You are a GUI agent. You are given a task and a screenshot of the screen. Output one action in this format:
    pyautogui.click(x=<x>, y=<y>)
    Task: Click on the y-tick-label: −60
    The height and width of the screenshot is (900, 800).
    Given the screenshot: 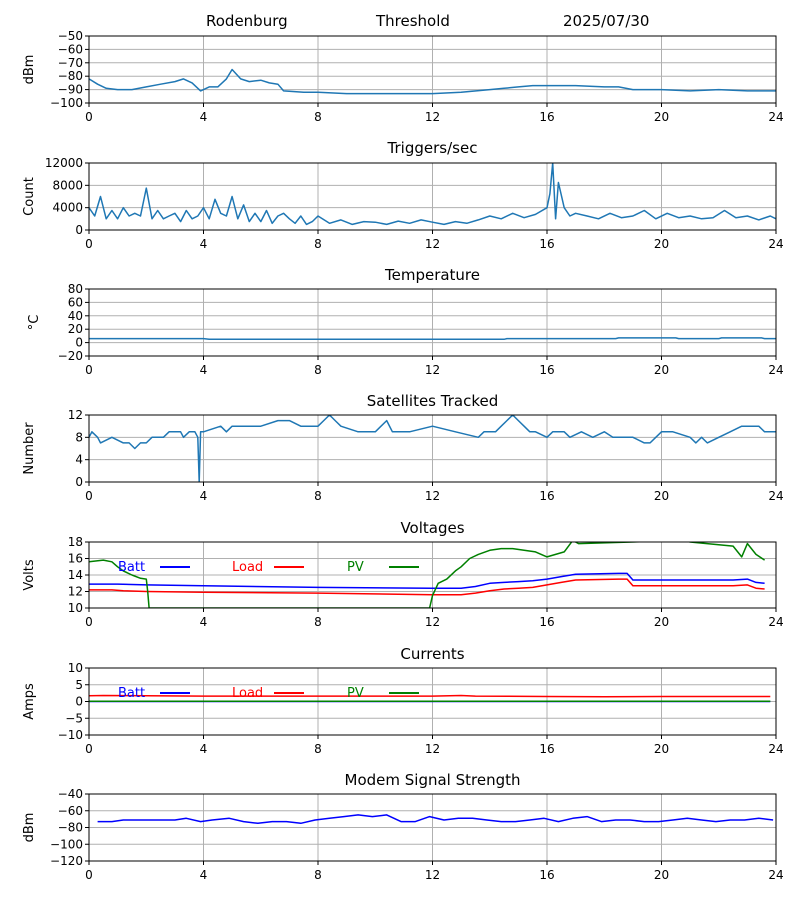 What is the action you would take?
    pyautogui.click(x=70, y=49)
    